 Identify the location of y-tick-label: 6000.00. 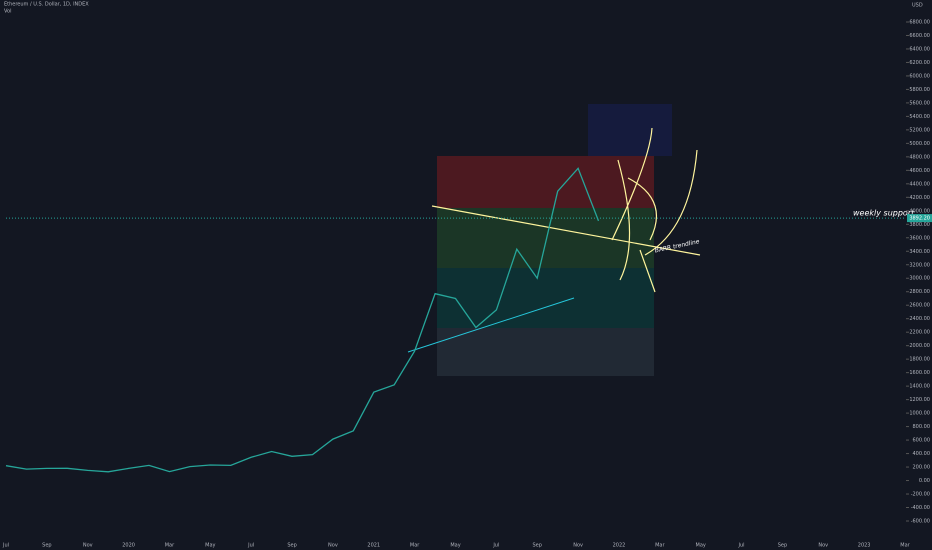
(919, 76).